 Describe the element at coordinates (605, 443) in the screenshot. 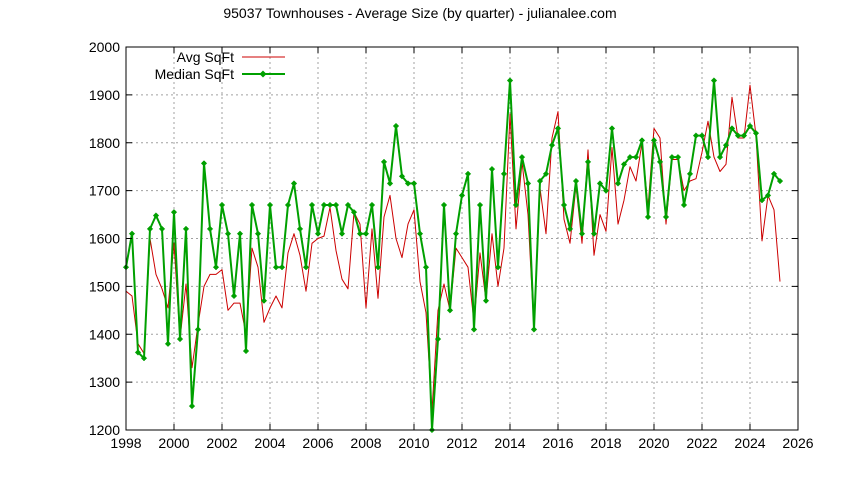

I see `x-tick-label: 2018` at that location.